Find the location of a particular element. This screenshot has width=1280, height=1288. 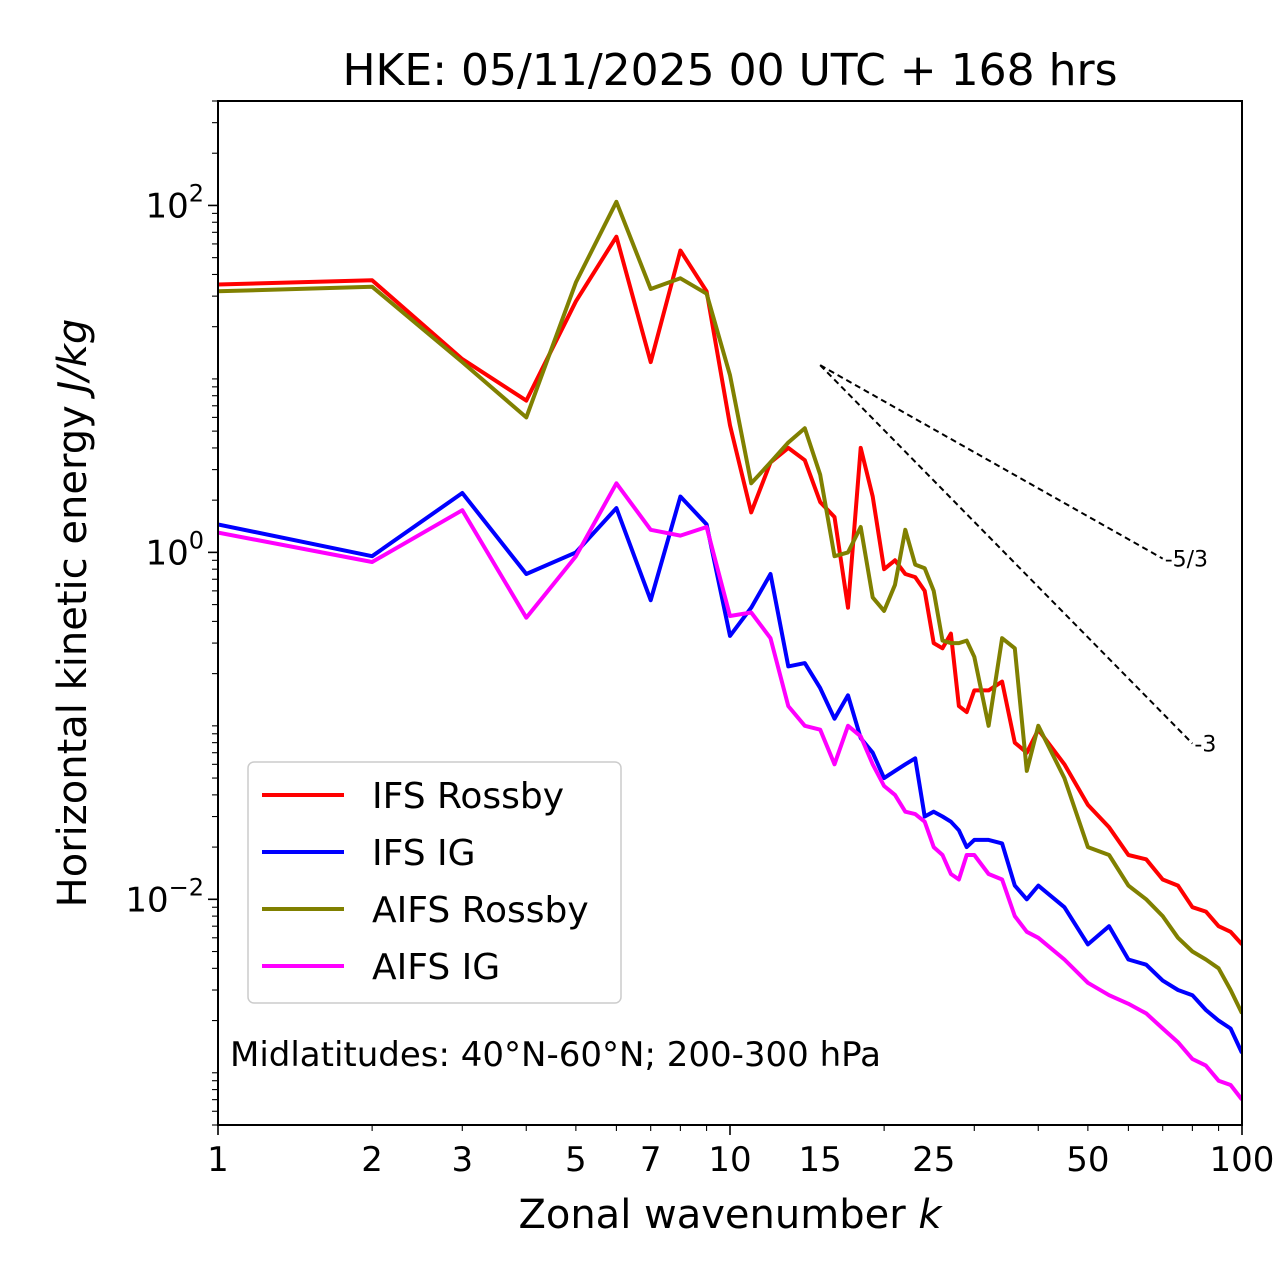

reference-line-label: -3 is located at coordinates (1205, 745).